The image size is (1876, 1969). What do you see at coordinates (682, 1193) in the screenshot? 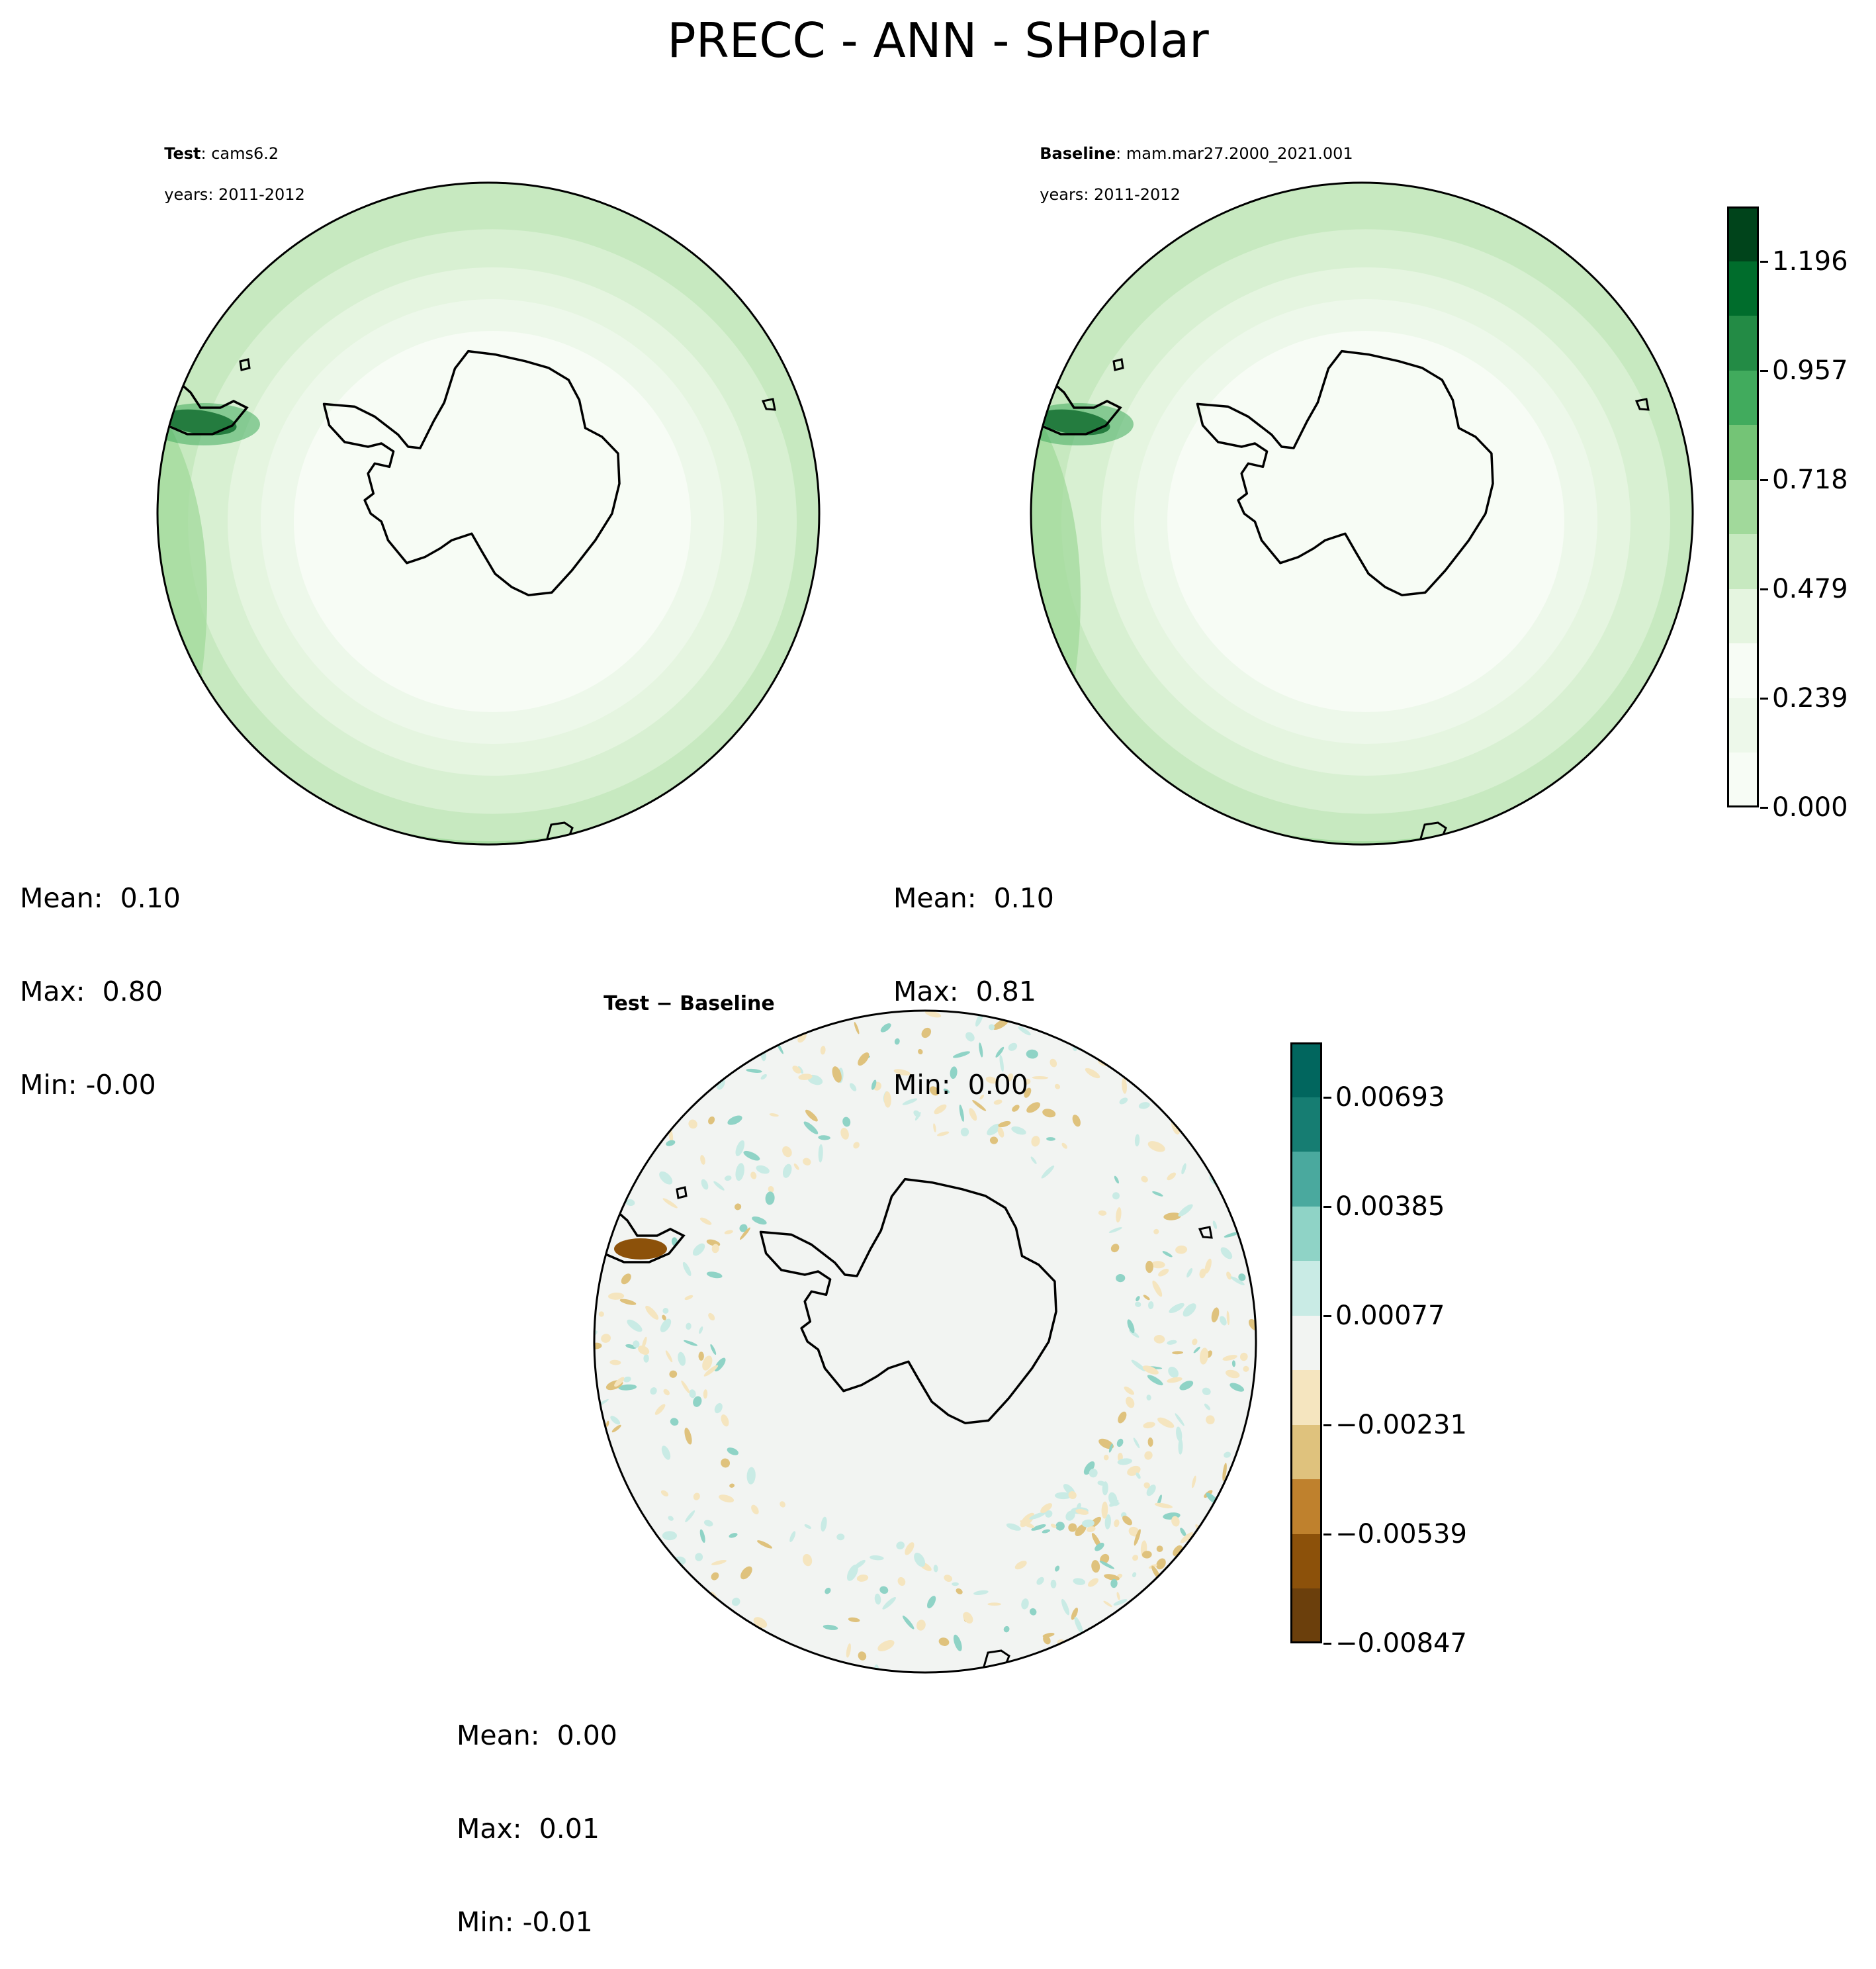
I see `diff-island-coastline` at bounding box center [682, 1193].